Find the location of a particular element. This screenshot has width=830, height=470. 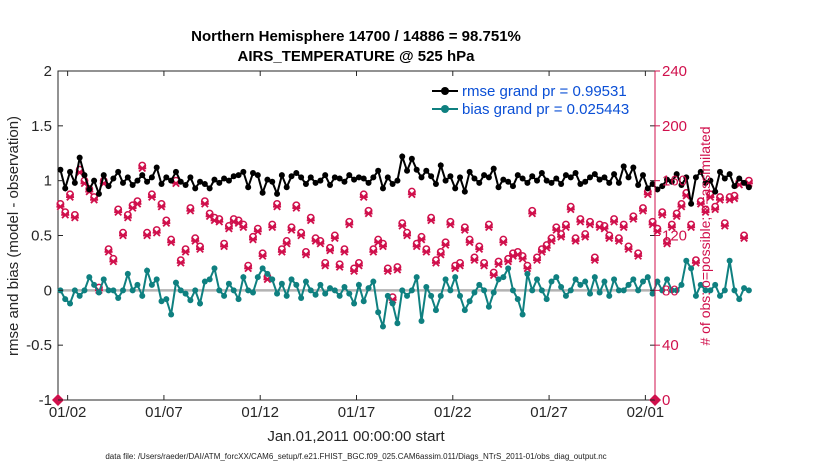

x-tick-label: 01/22 is located at coordinates (453, 412).